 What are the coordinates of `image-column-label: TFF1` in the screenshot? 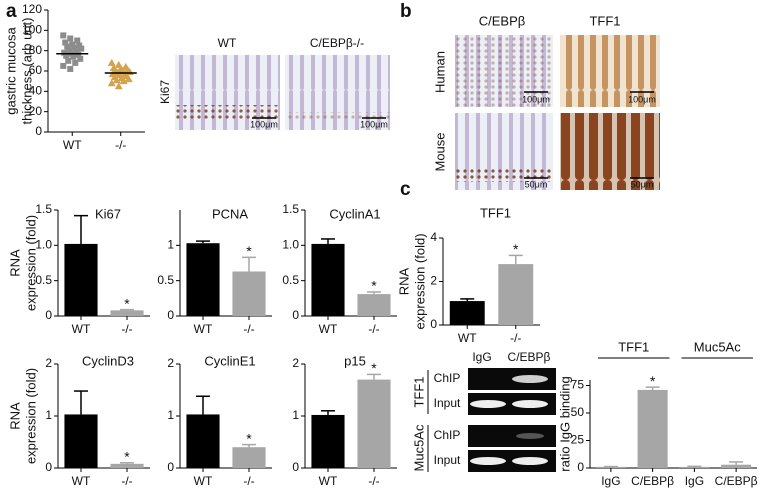 It's located at (604, 20).